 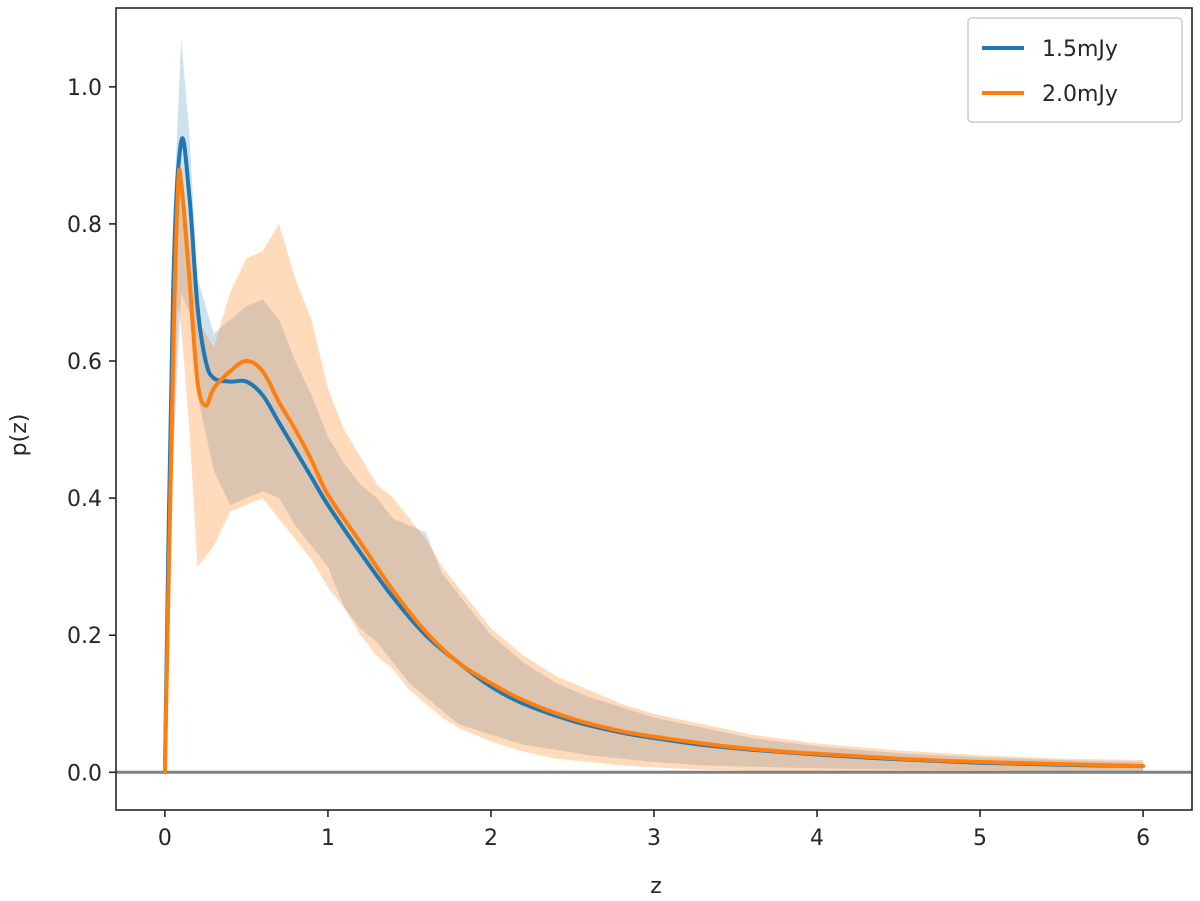 What do you see at coordinates (91, 431) in the screenshot?
I see `y-axis-ticks: 0.0 0.2 0.4 0.6 0.8 1.0` at bounding box center [91, 431].